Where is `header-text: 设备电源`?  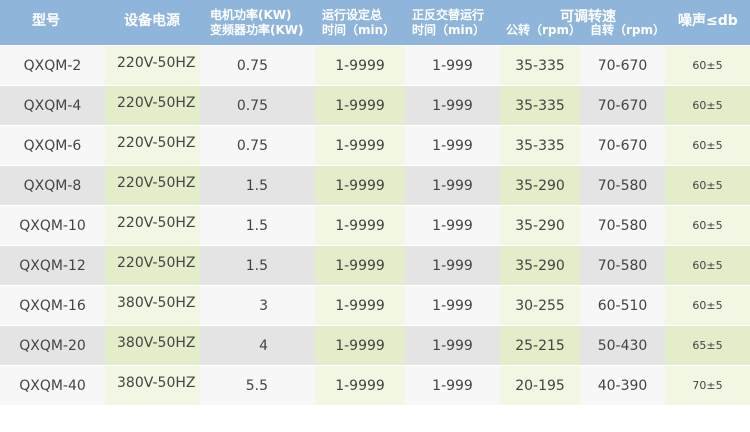 header-text: 设备电源 is located at coordinates (152, 21).